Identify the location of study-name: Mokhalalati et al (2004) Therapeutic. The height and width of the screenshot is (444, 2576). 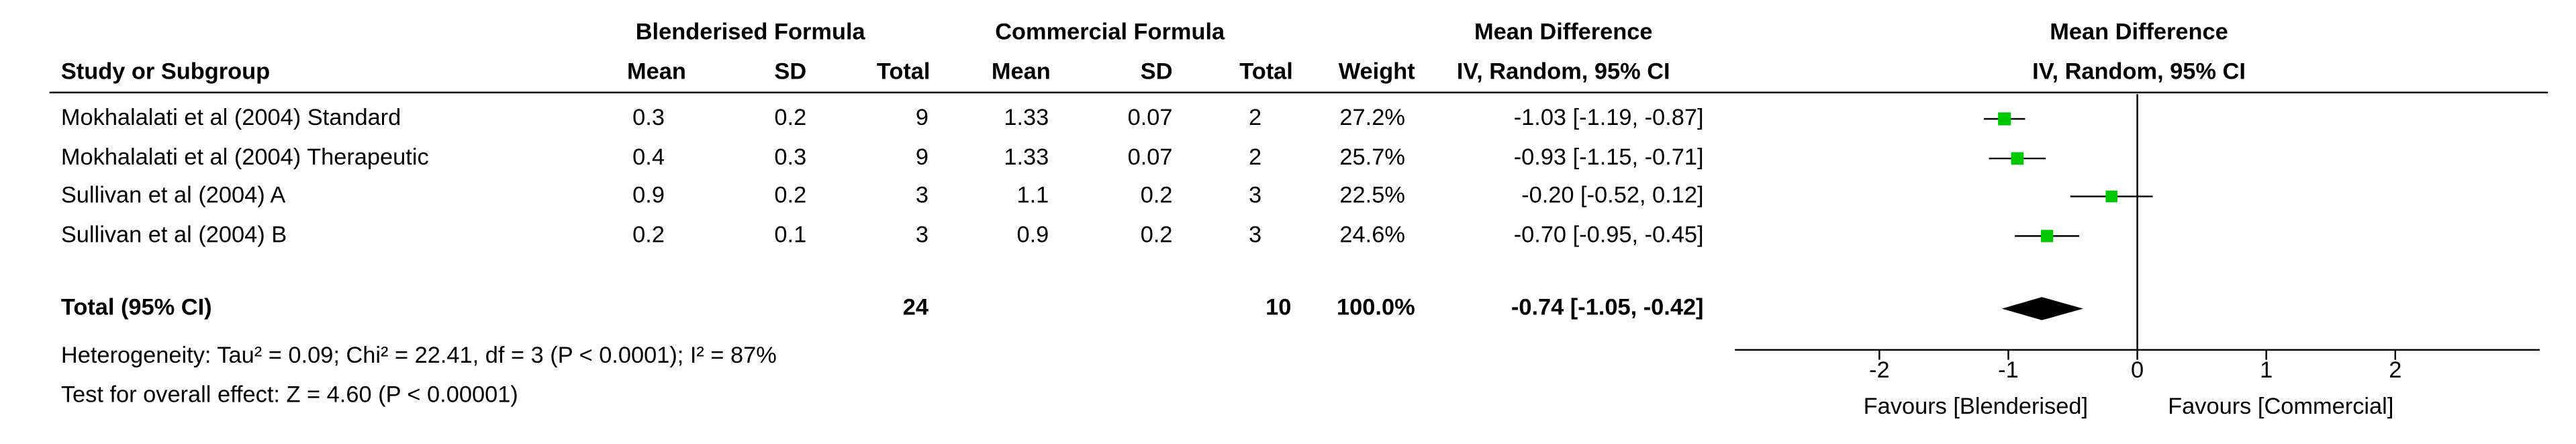
(245, 157).